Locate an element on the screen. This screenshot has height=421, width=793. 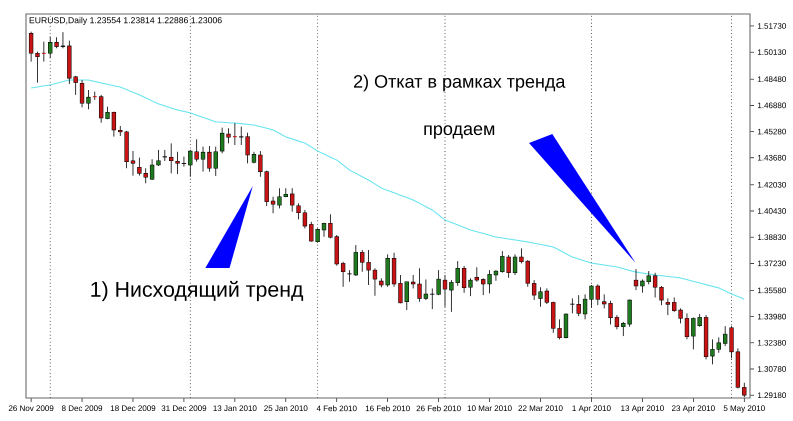
x-tick-label: 18 Dec 2009 is located at coordinates (133, 408).